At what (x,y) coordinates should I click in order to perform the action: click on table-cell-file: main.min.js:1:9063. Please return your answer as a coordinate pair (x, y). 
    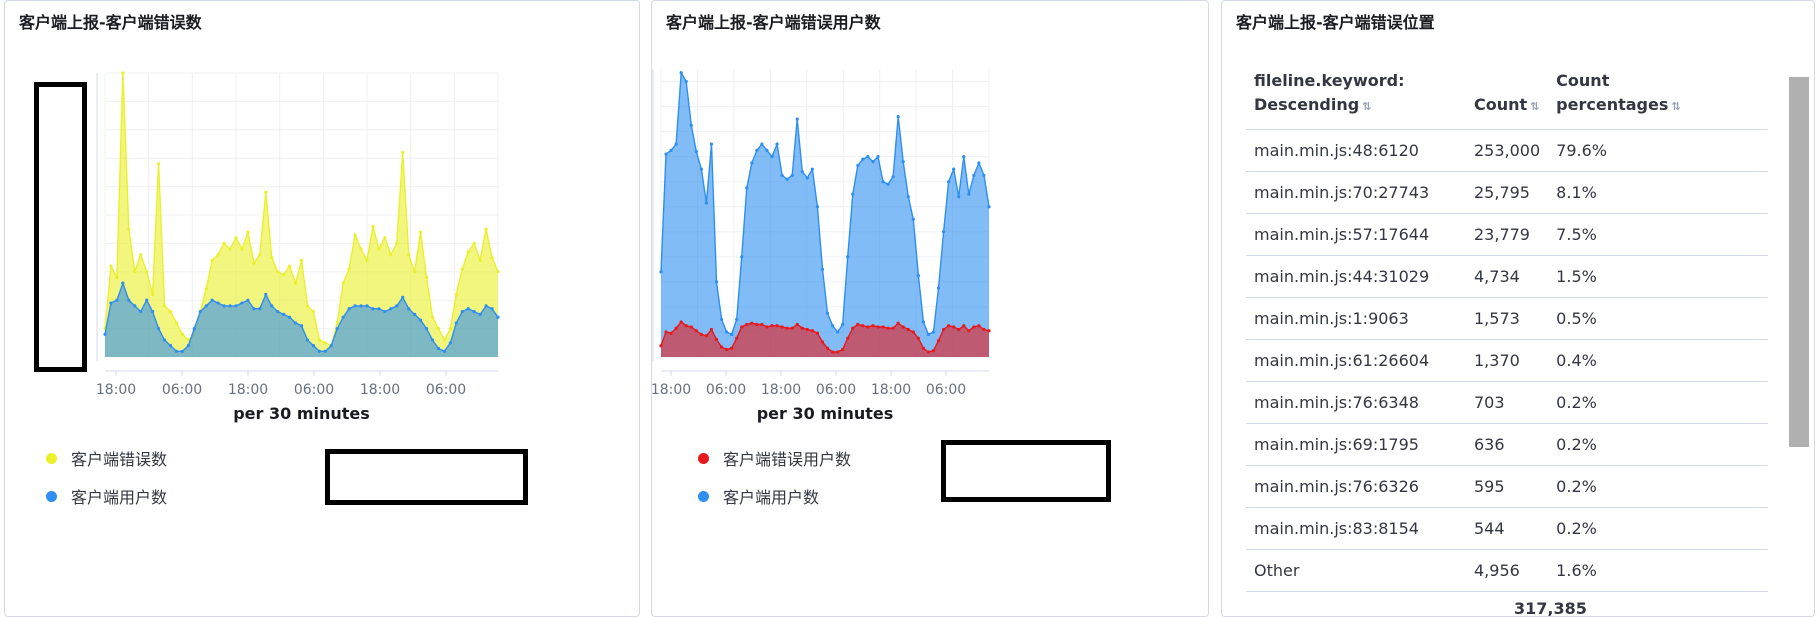
    Looking at the image, I should click on (1356, 318).